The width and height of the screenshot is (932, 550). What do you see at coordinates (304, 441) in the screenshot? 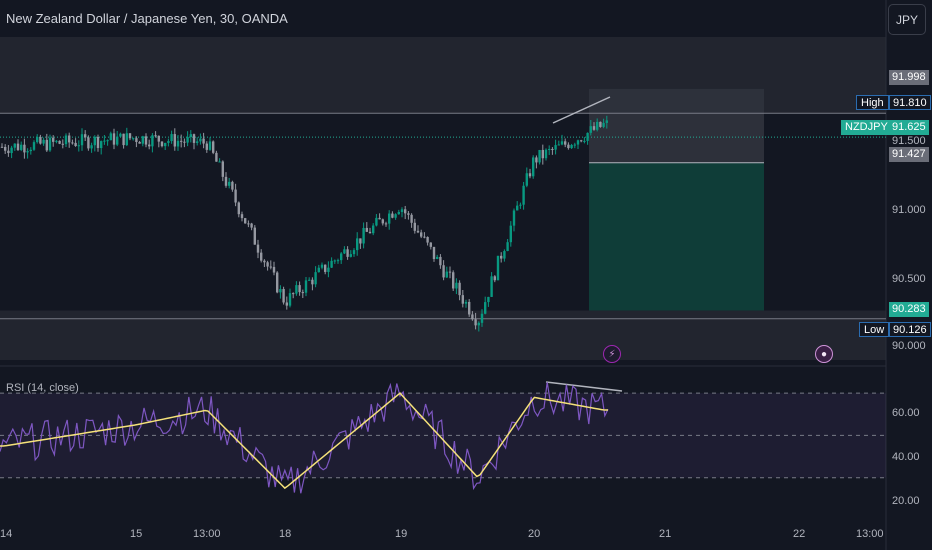
I see `rsi-ma-line` at bounding box center [304, 441].